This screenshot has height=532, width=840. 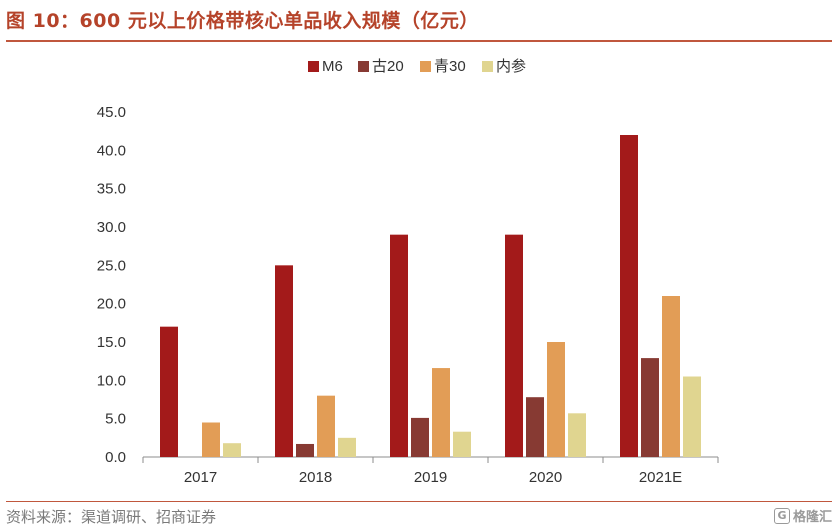 What do you see at coordinates (399, 345) in the screenshot?
I see `bar-M6-2019` at bounding box center [399, 345].